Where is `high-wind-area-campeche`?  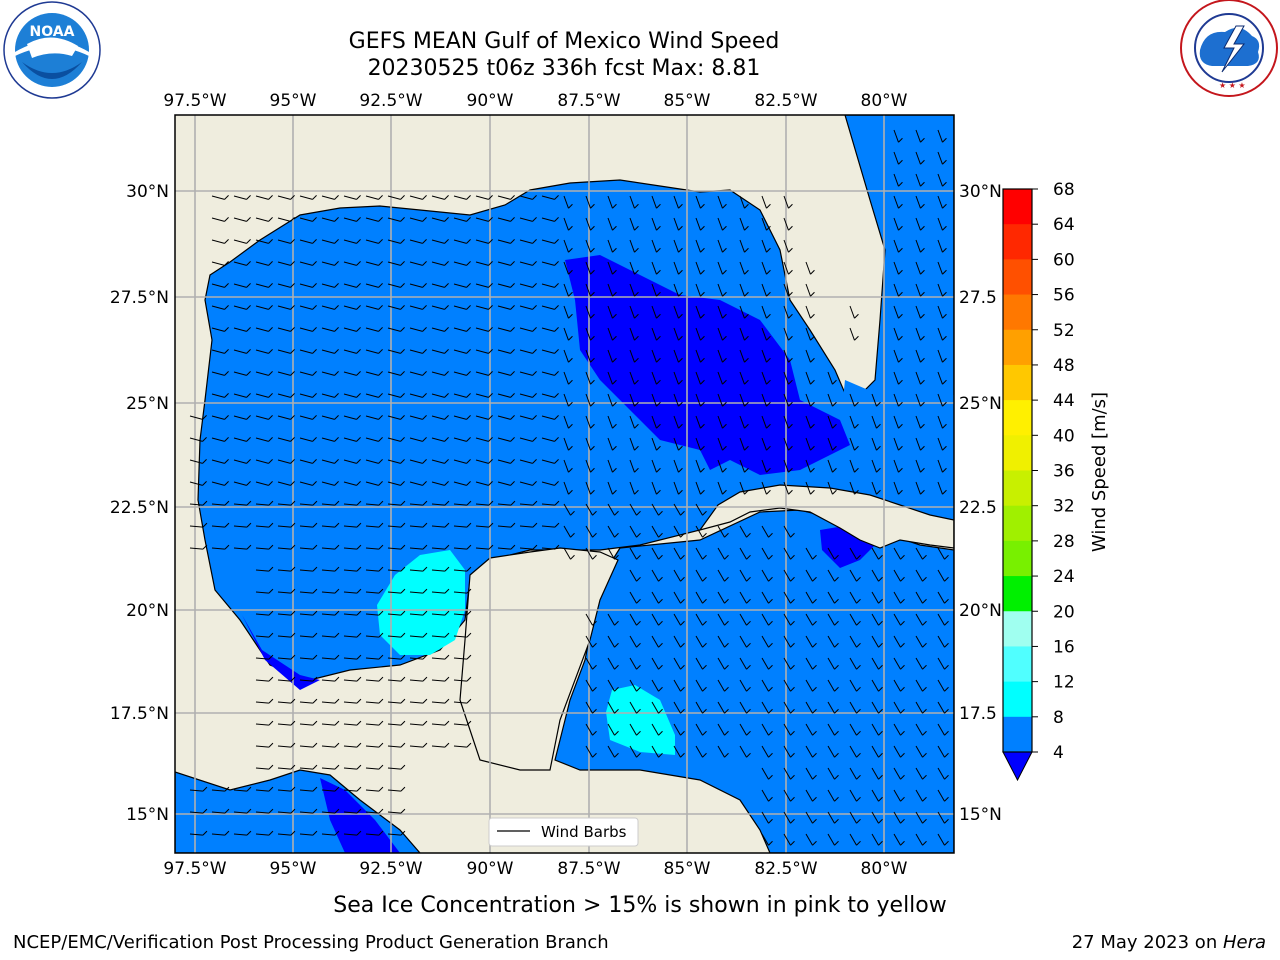
high-wind-area-campeche is located at coordinates (421, 602).